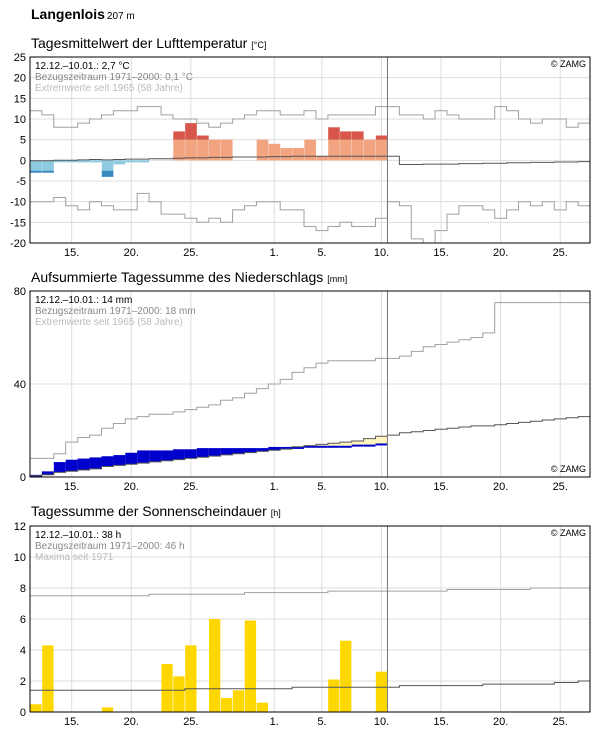  What do you see at coordinates (20, 558) in the screenshot?
I see `sun-y-tick-label: 10` at bounding box center [20, 558].